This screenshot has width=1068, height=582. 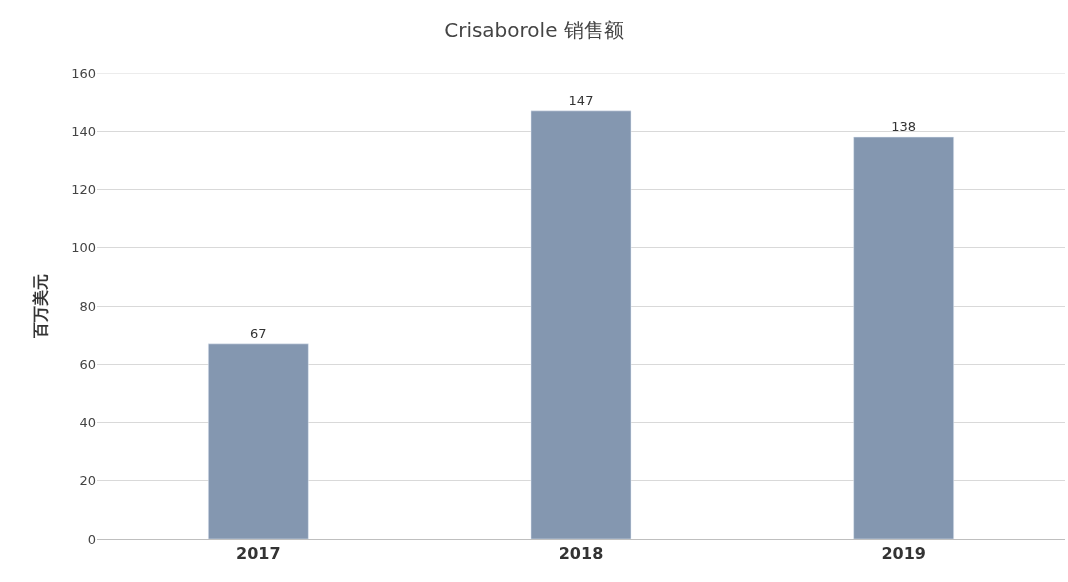 I want to click on data-label: 147, so click(x=581, y=100).